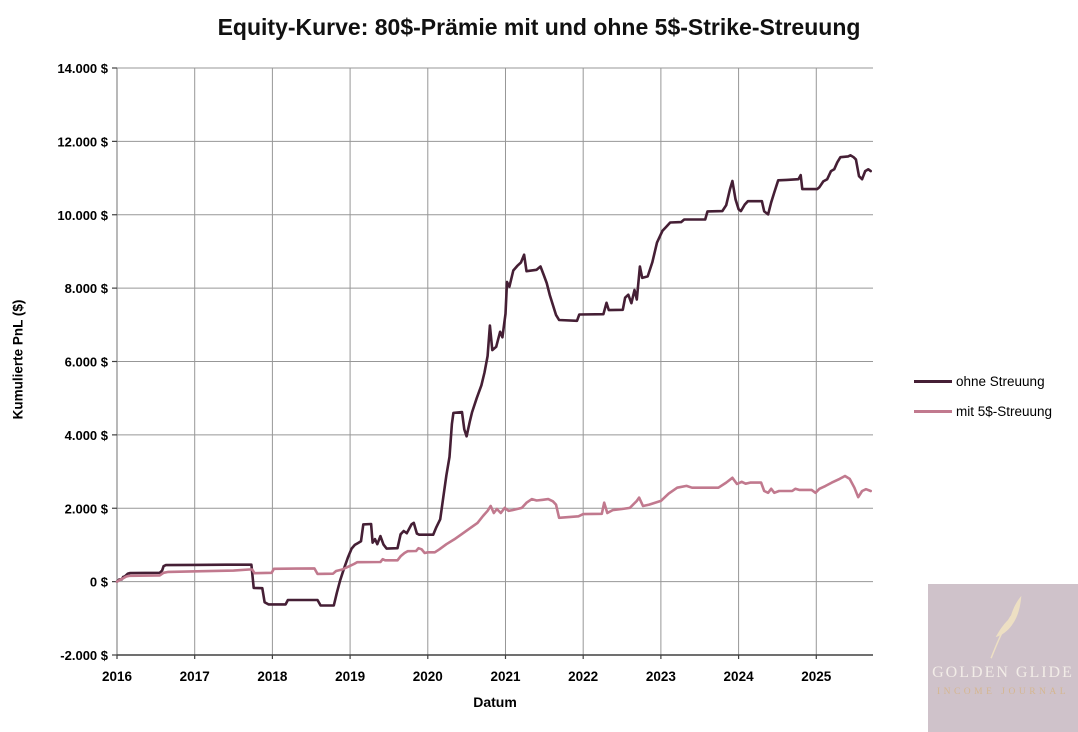 The height and width of the screenshot is (732, 1078). What do you see at coordinates (495, 702) in the screenshot?
I see `x-axis-title: Datum` at bounding box center [495, 702].